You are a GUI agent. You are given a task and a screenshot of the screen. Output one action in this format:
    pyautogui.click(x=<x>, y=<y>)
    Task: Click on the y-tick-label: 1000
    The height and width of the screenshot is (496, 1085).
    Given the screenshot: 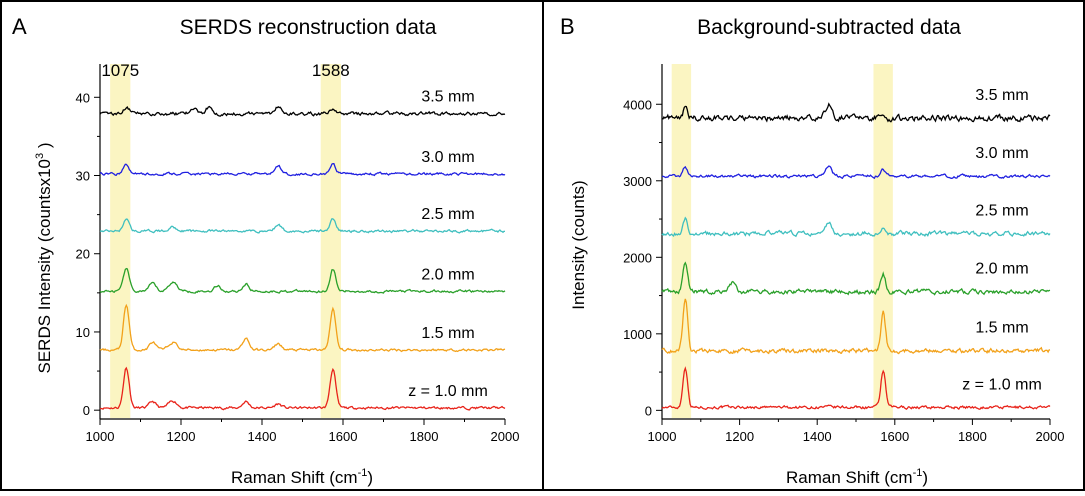 What is the action you would take?
    pyautogui.click(x=637, y=334)
    